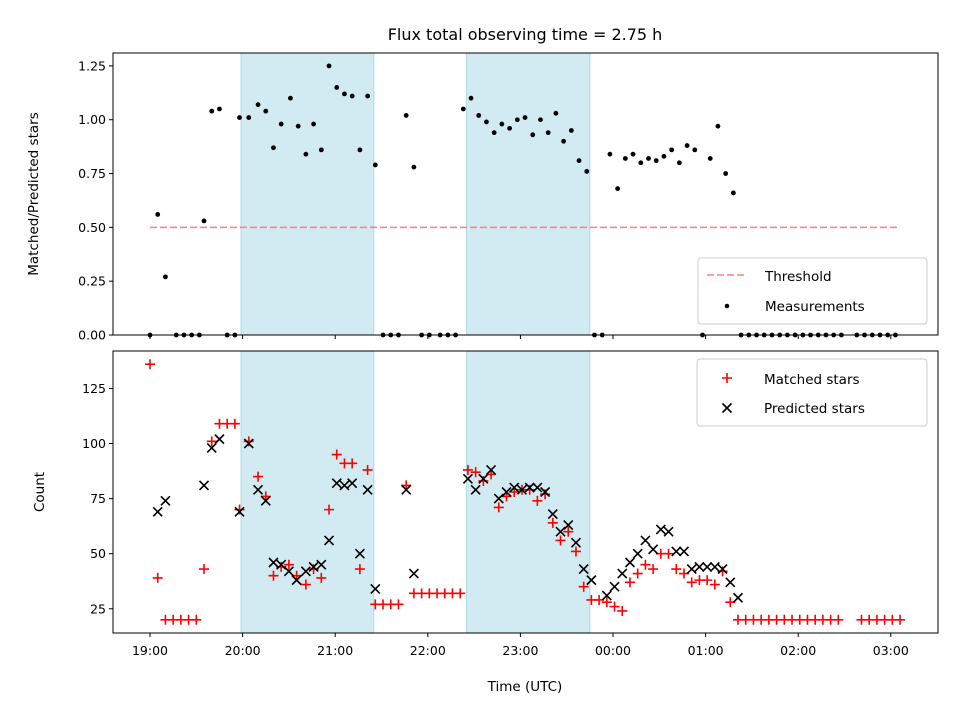 The width and height of the screenshot is (960, 720). What do you see at coordinates (798, 650) in the screenshot?
I see `x-tick-label: 02:00` at bounding box center [798, 650].